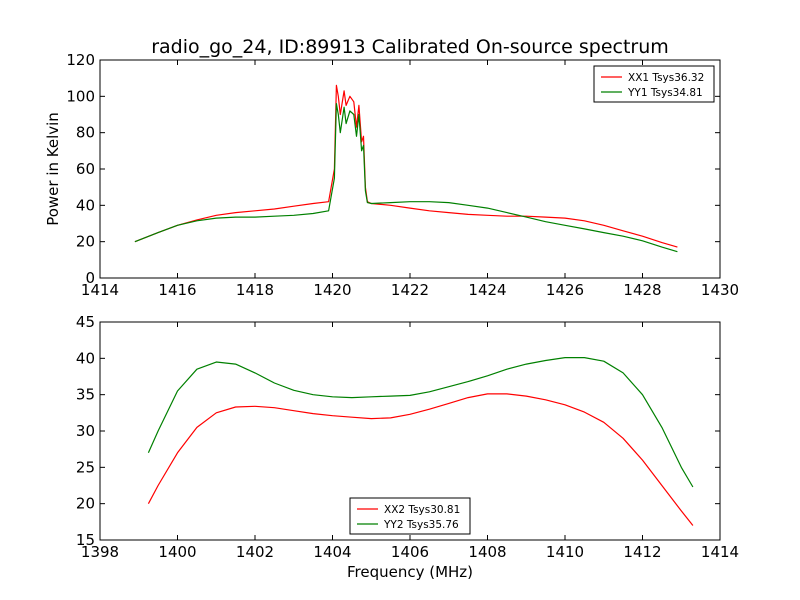 The image size is (800, 600). What do you see at coordinates (487, 552) in the screenshot?
I see `bottom-x-tick-label: 1408` at bounding box center [487, 552].